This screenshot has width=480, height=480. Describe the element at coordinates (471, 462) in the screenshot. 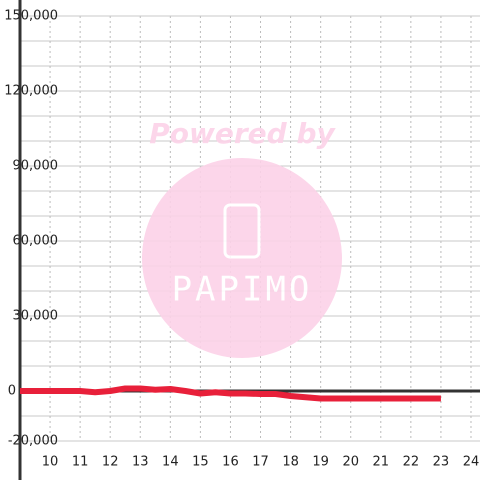

I see `x-tick-label: 24` at that location.